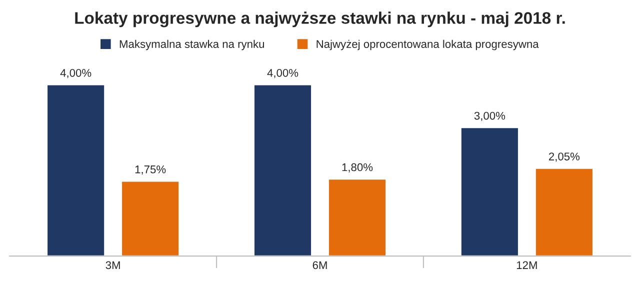 This screenshot has width=640, height=291. Describe the element at coordinates (490, 117) in the screenshot. I see `data-label: 3,00%` at that location.